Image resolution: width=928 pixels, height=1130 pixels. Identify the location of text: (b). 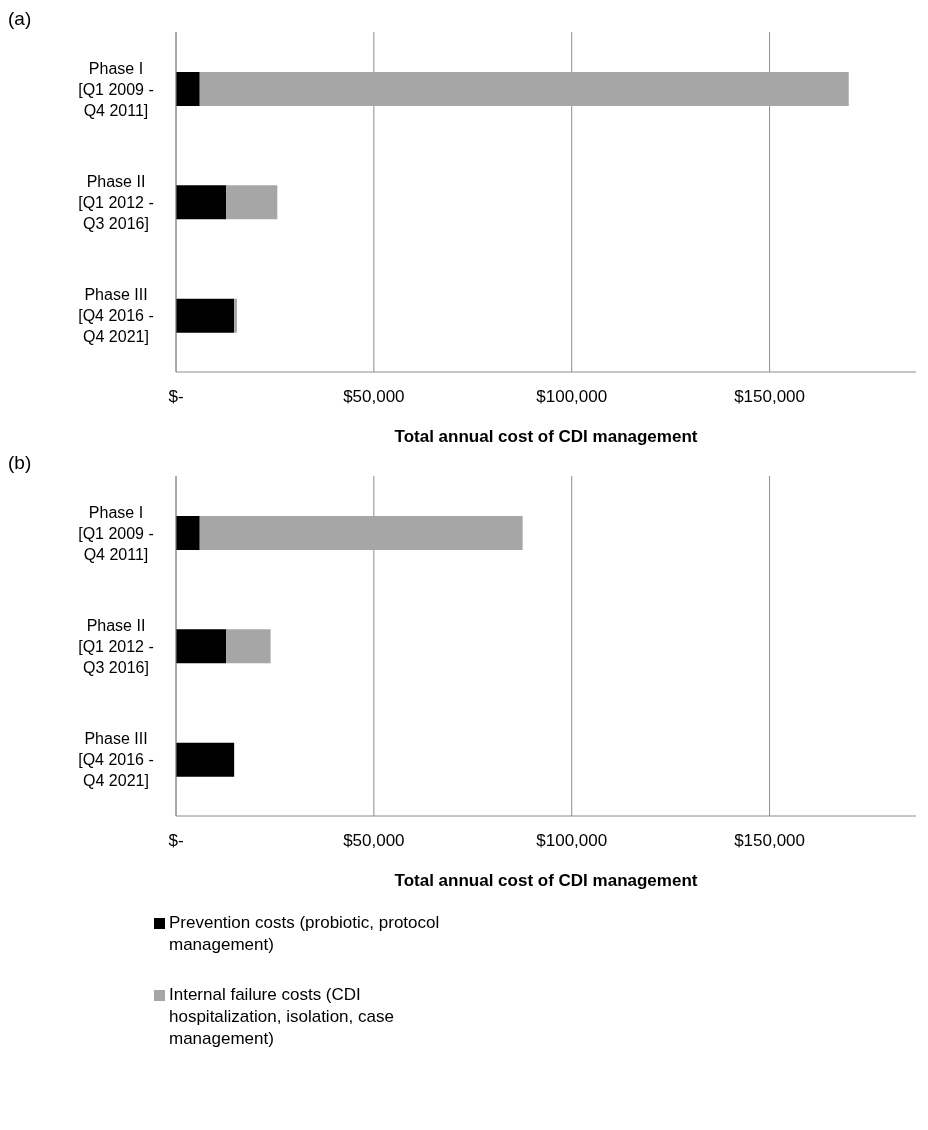
(20, 463).